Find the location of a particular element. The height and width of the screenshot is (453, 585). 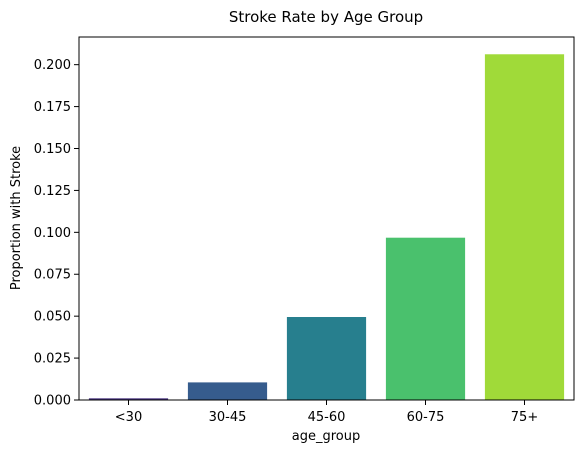

x-tick-label-1: 30-45 is located at coordinates (228, 417).